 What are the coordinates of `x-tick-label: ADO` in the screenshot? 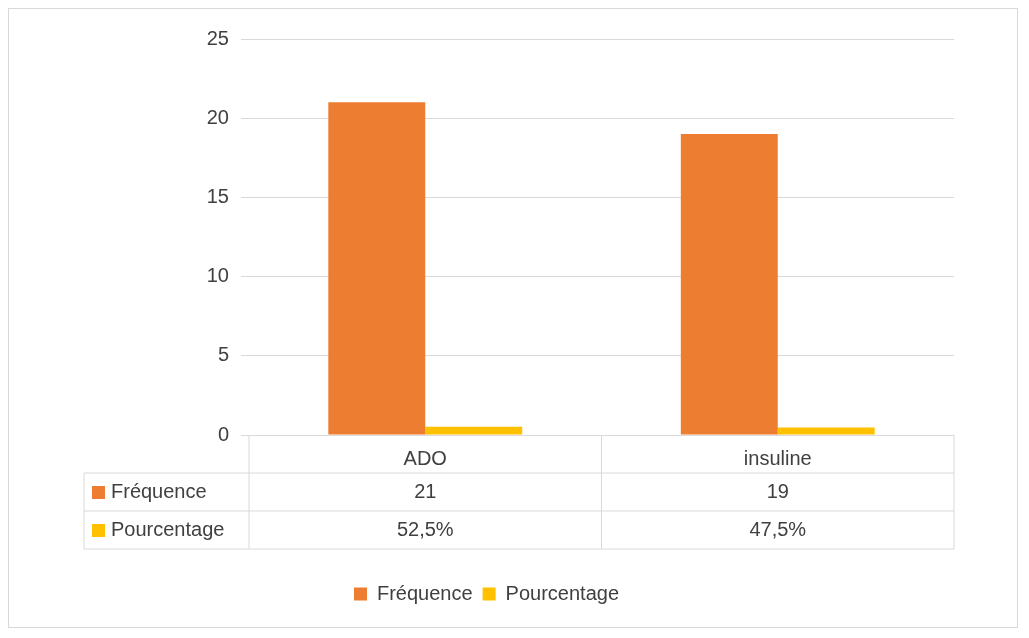 It's located at (425, 457).